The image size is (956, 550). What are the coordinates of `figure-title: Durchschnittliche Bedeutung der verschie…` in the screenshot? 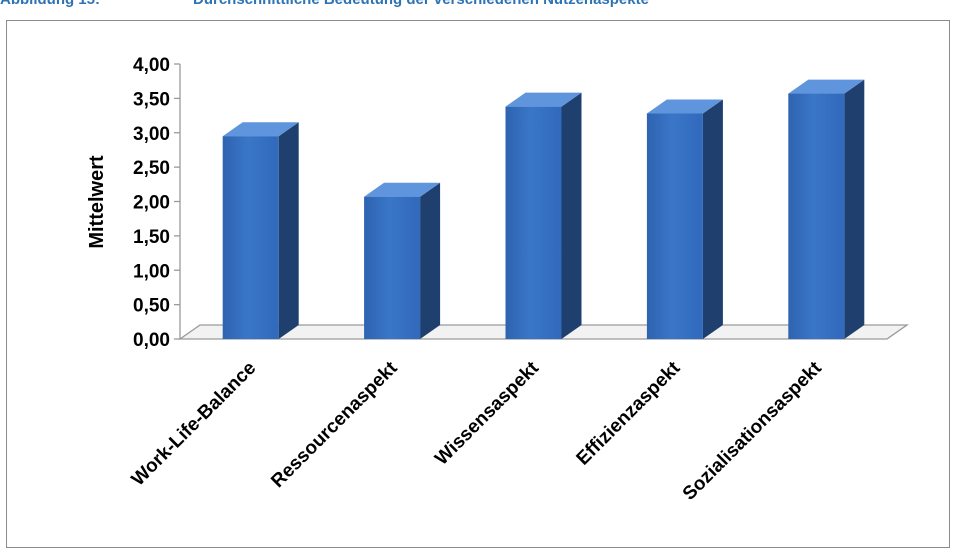 It's located at (421, 4).